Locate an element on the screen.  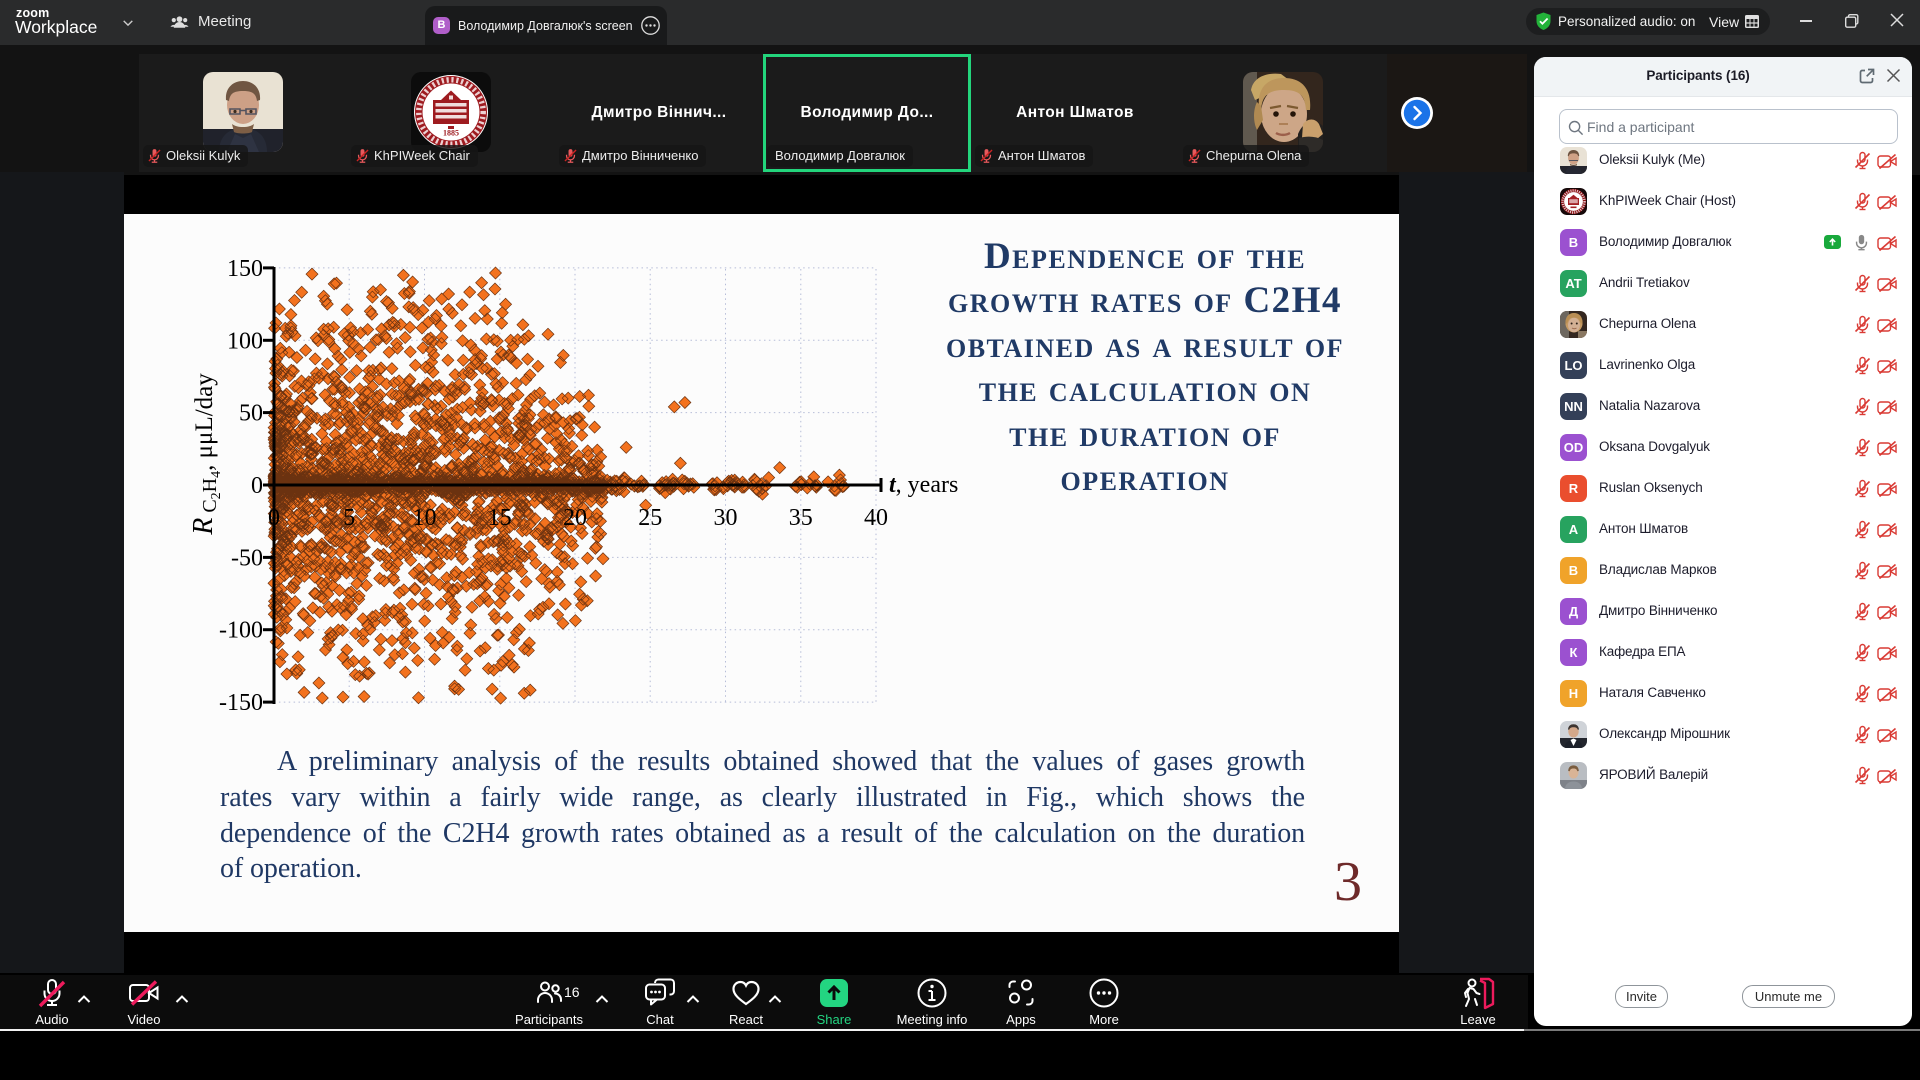
svg-text: 35 is located at coordinates (801, 518).